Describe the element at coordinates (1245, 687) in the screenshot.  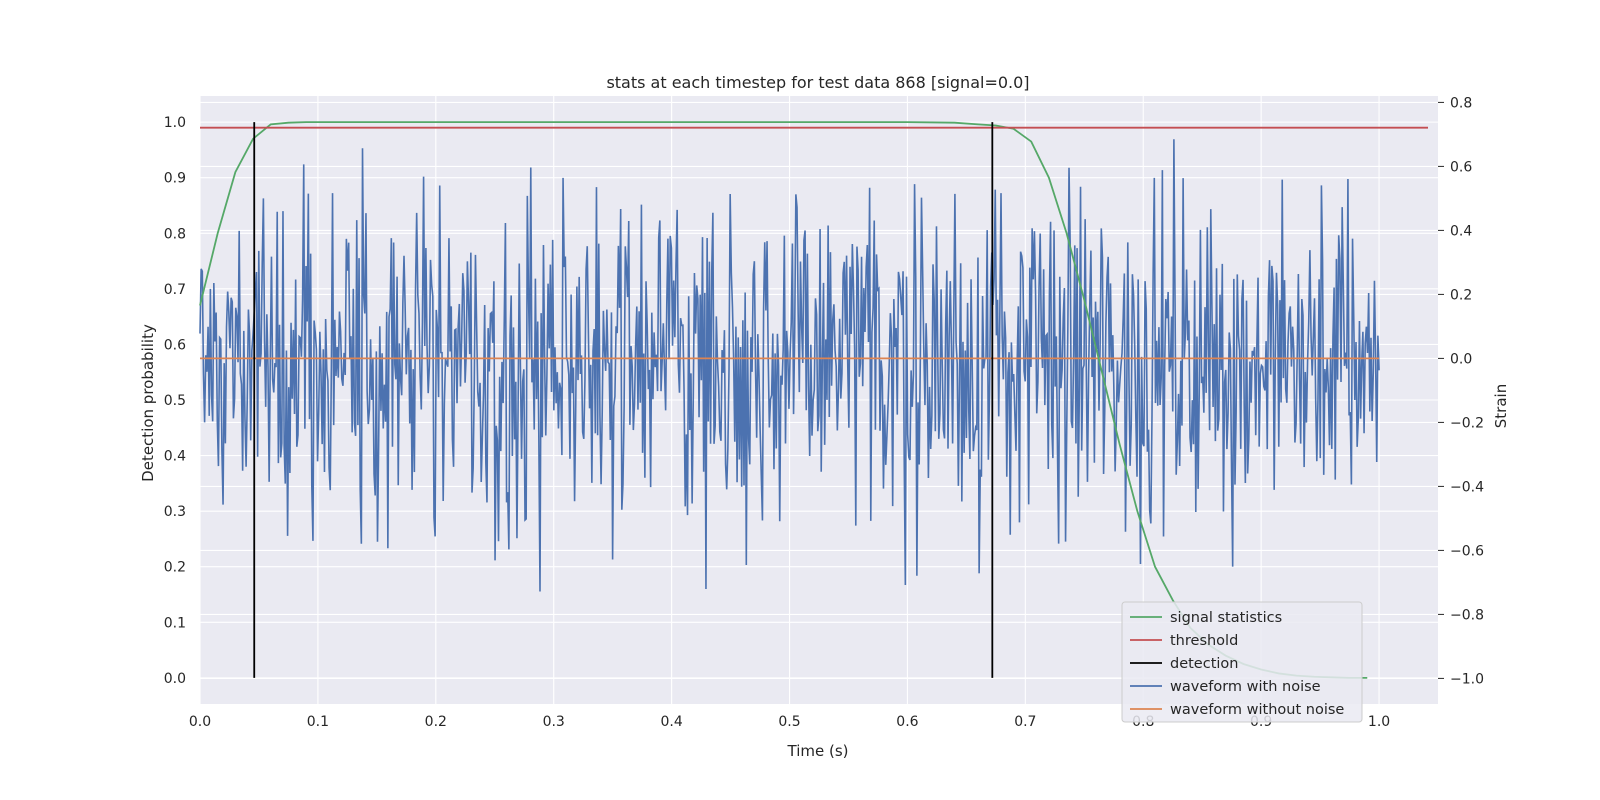
I see `legend-label-waveform-with-noise: waveform with noise` at that location.